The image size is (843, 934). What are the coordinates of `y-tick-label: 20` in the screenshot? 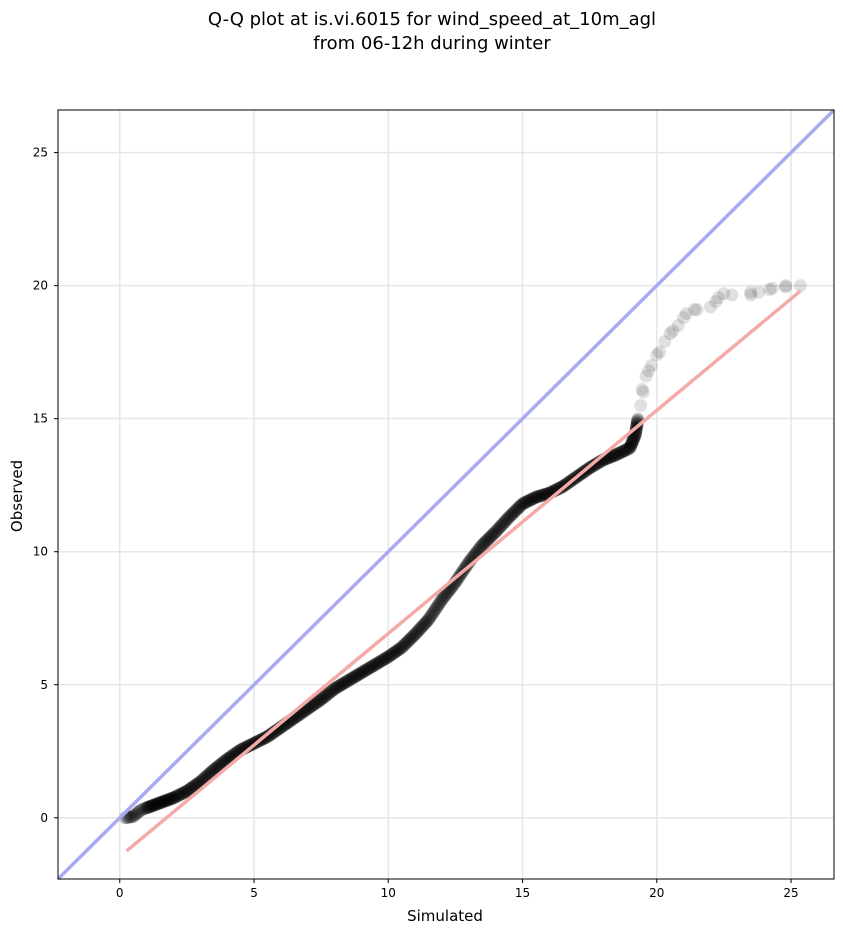 It's located at (40, 286).